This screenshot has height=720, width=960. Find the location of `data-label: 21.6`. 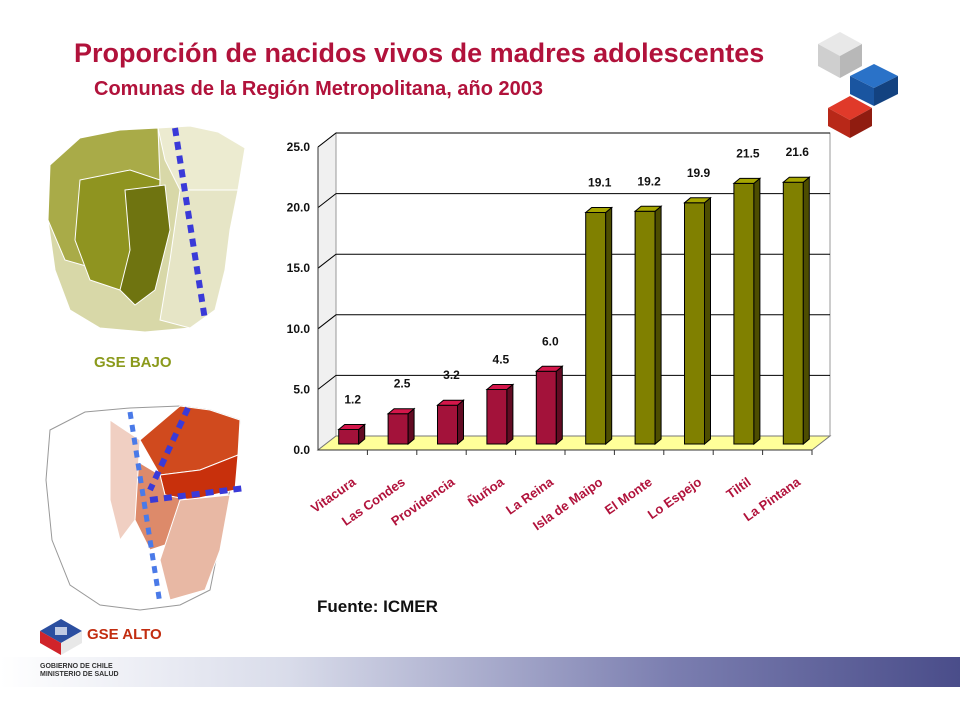

data-label: 21.6 is located at coordinates (798, 152).